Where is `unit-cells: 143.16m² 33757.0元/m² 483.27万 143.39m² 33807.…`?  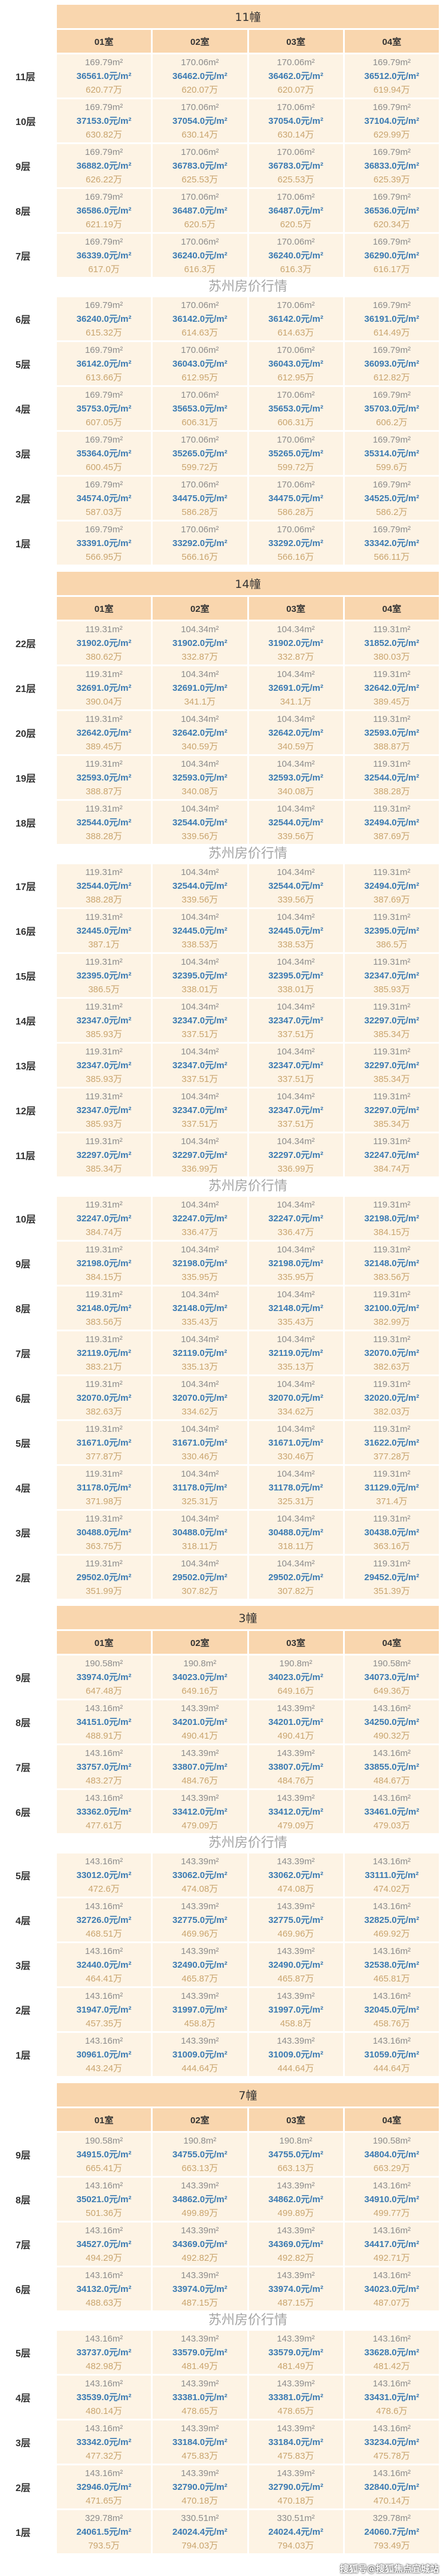 unit-cells: 143.16m² 33757.0元/m² 483.27万 143.39m² 33807.… is located at coordinates (248, 1767).